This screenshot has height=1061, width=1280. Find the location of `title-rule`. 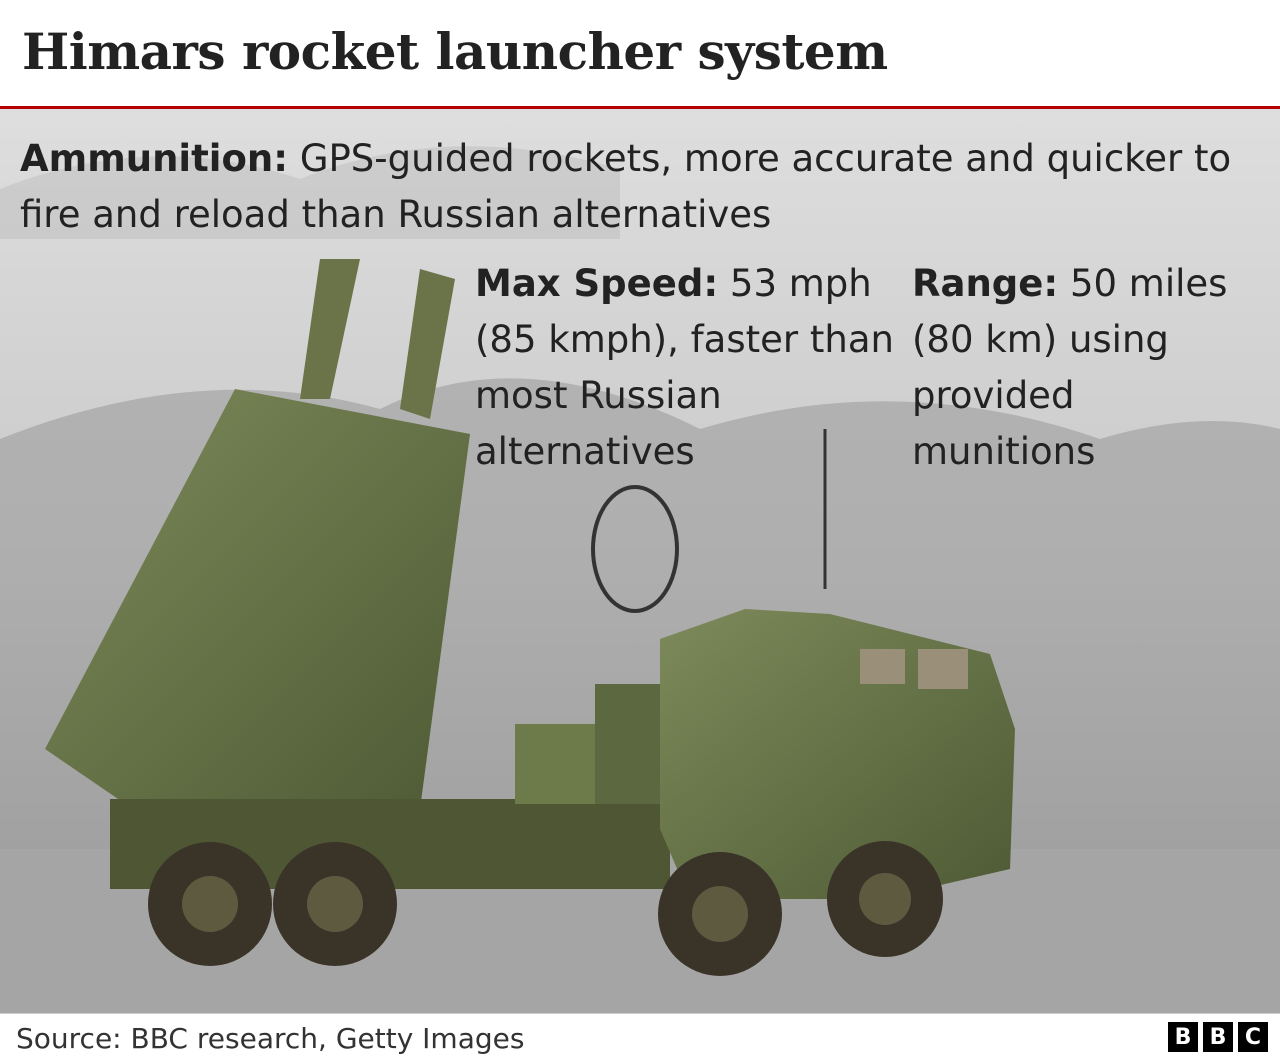

title-rule is located at coordinates (640, 107).